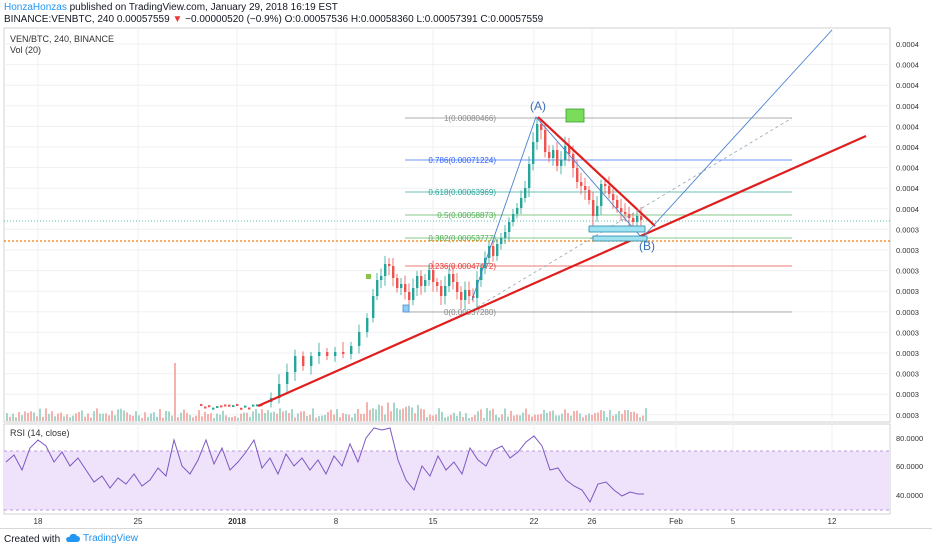  Describe the element at coordinates (237, 521) in the screenshot. I see `time-tick-label: 2018` at that location.